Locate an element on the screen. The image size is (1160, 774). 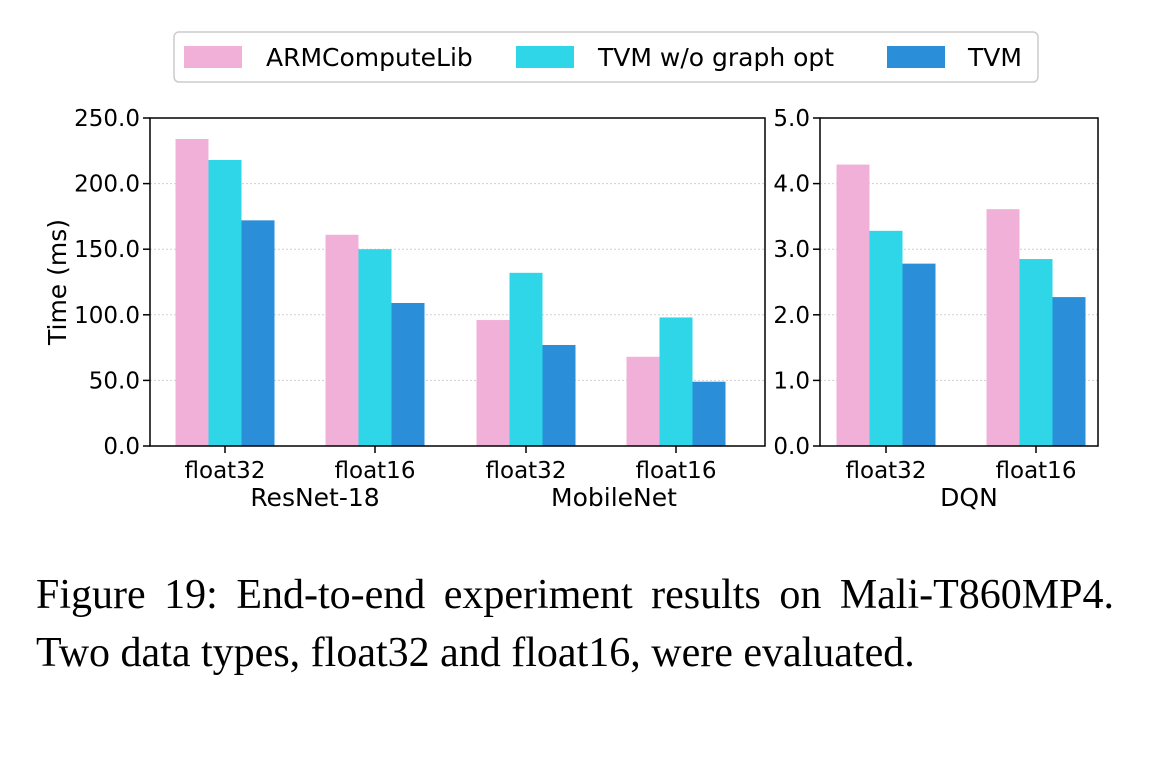
plot-frame is located at coordinates (959, 282).